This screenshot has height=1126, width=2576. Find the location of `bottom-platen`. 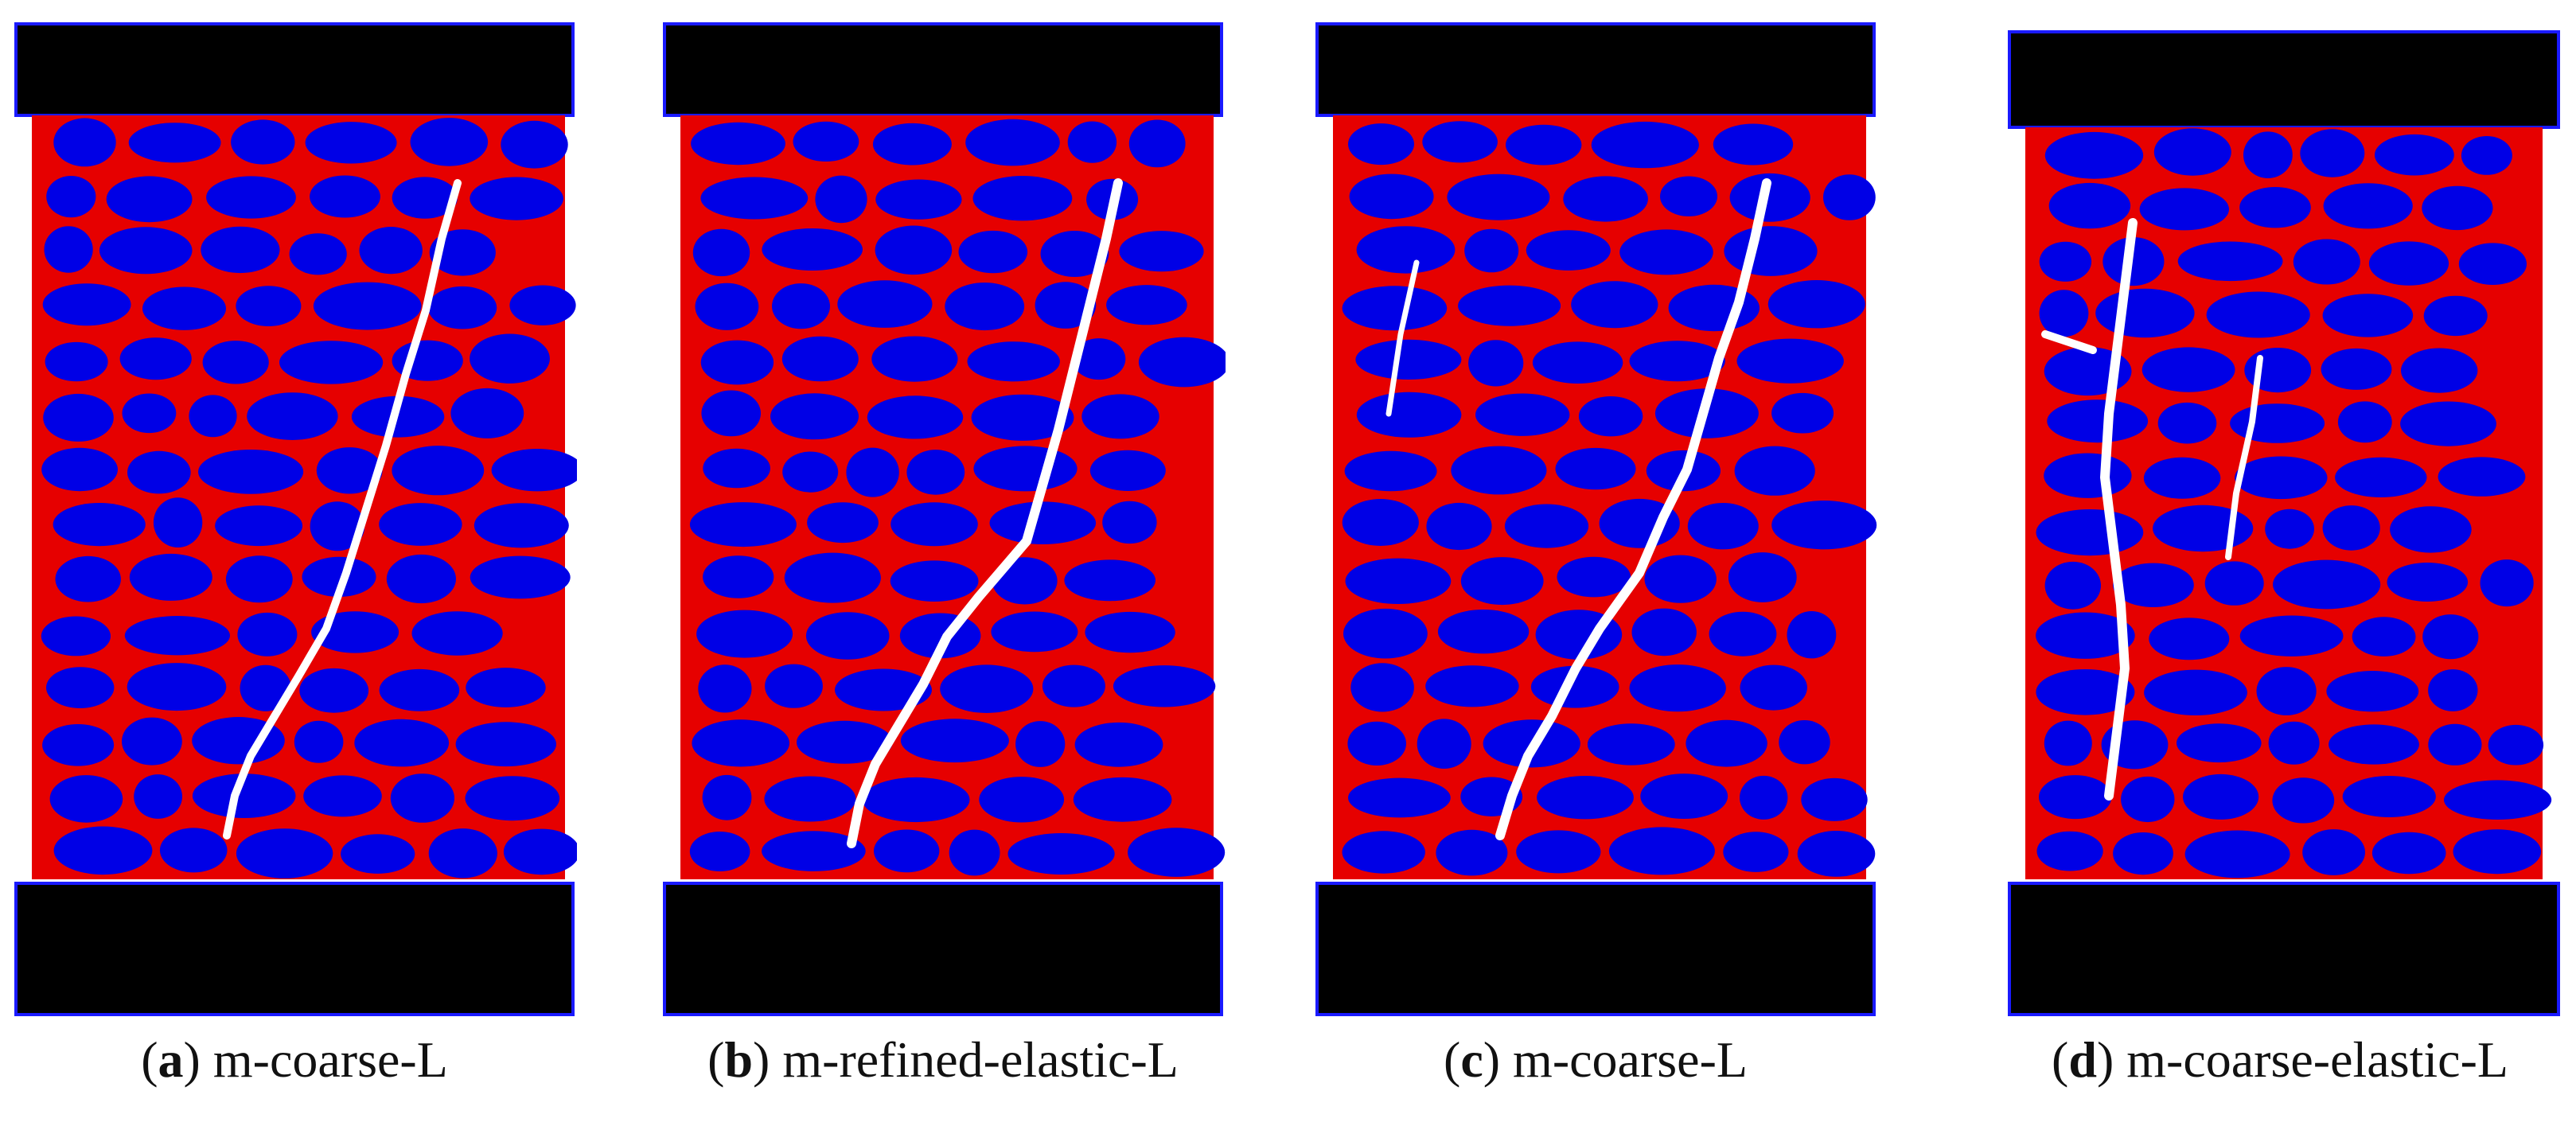

bottom-platen is located at coordinates (1595, 949).